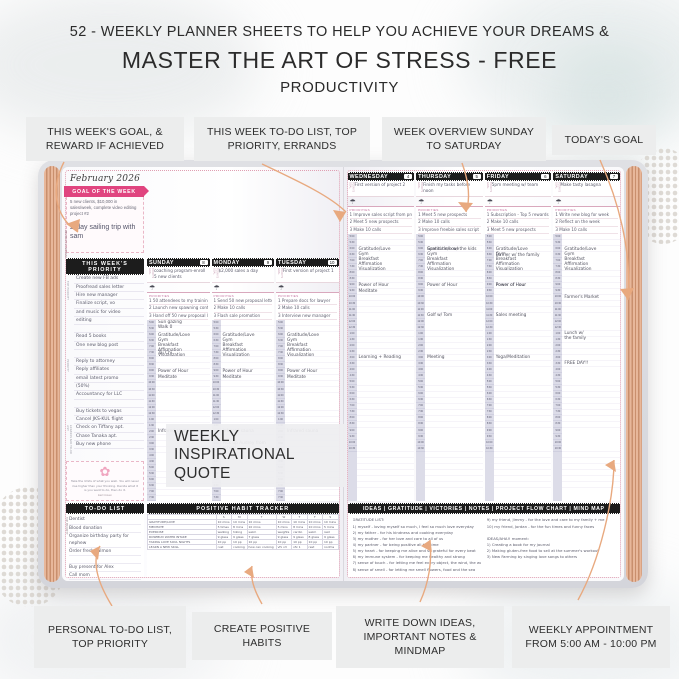 The height and width of the screenshot is (679, 679). What do you see at coordinates (381, 216) in the screenshot?
I see `day-priority-item: 1 Improve sales script from project 1` at bounding box center [381, 216].